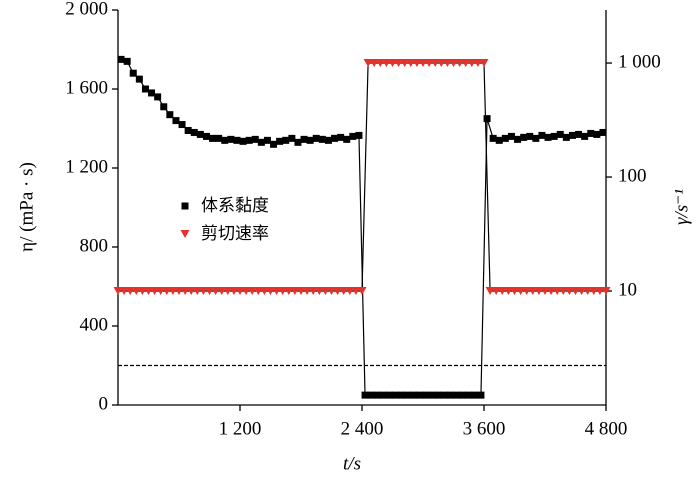 The height and width of the screenshot is (481, 700). I want to click on x-tick-label: 4 800, so click(606, 428).